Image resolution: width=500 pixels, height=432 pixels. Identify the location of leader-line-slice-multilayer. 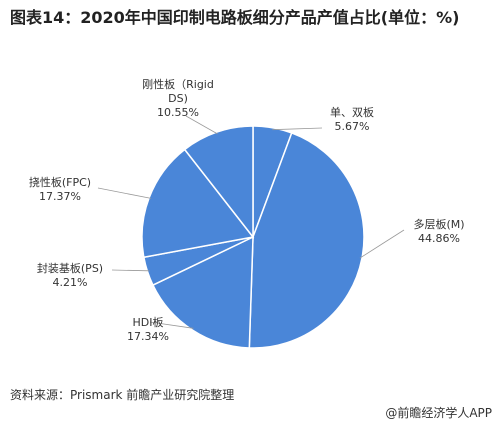
(382, 244).